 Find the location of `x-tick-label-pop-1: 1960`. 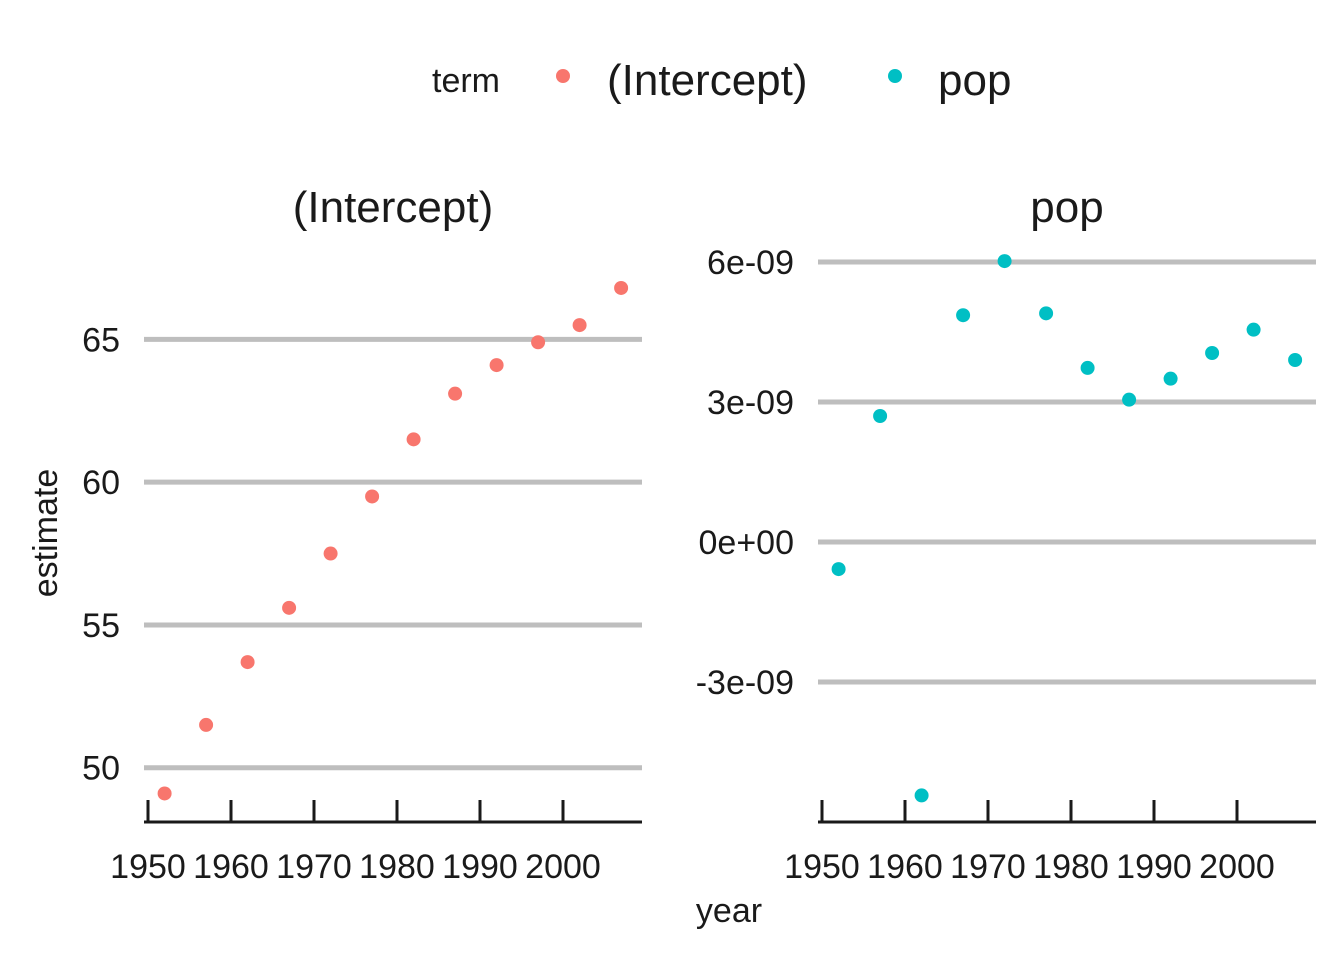

x-tick-label-pop-1: 1960 is located at coordinates (905, 867).